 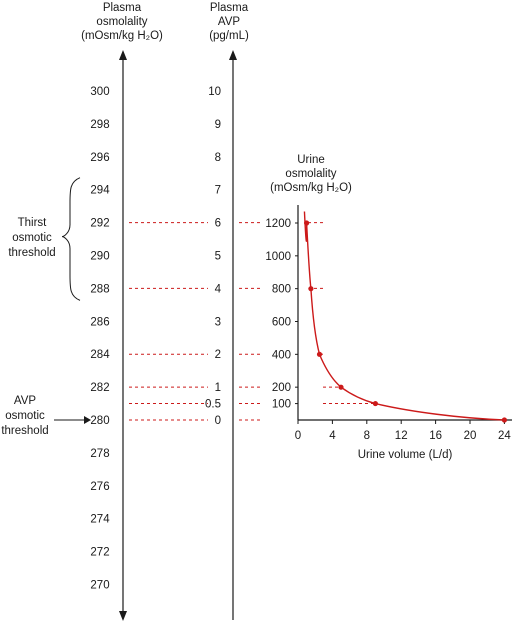 I want to click on osmolality-tick-label: 298, so click(x=99, y=125).